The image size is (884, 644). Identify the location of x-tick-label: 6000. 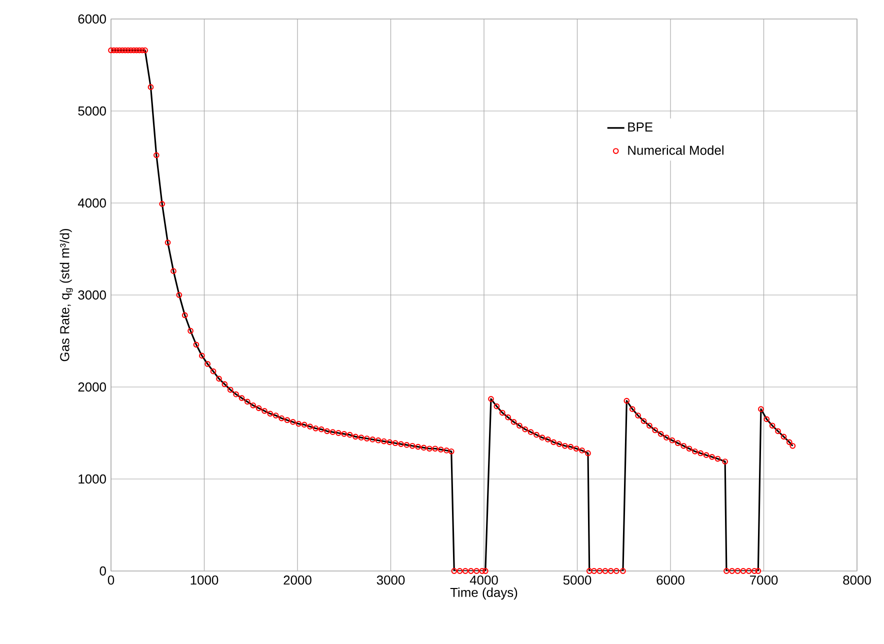
(670, 580).